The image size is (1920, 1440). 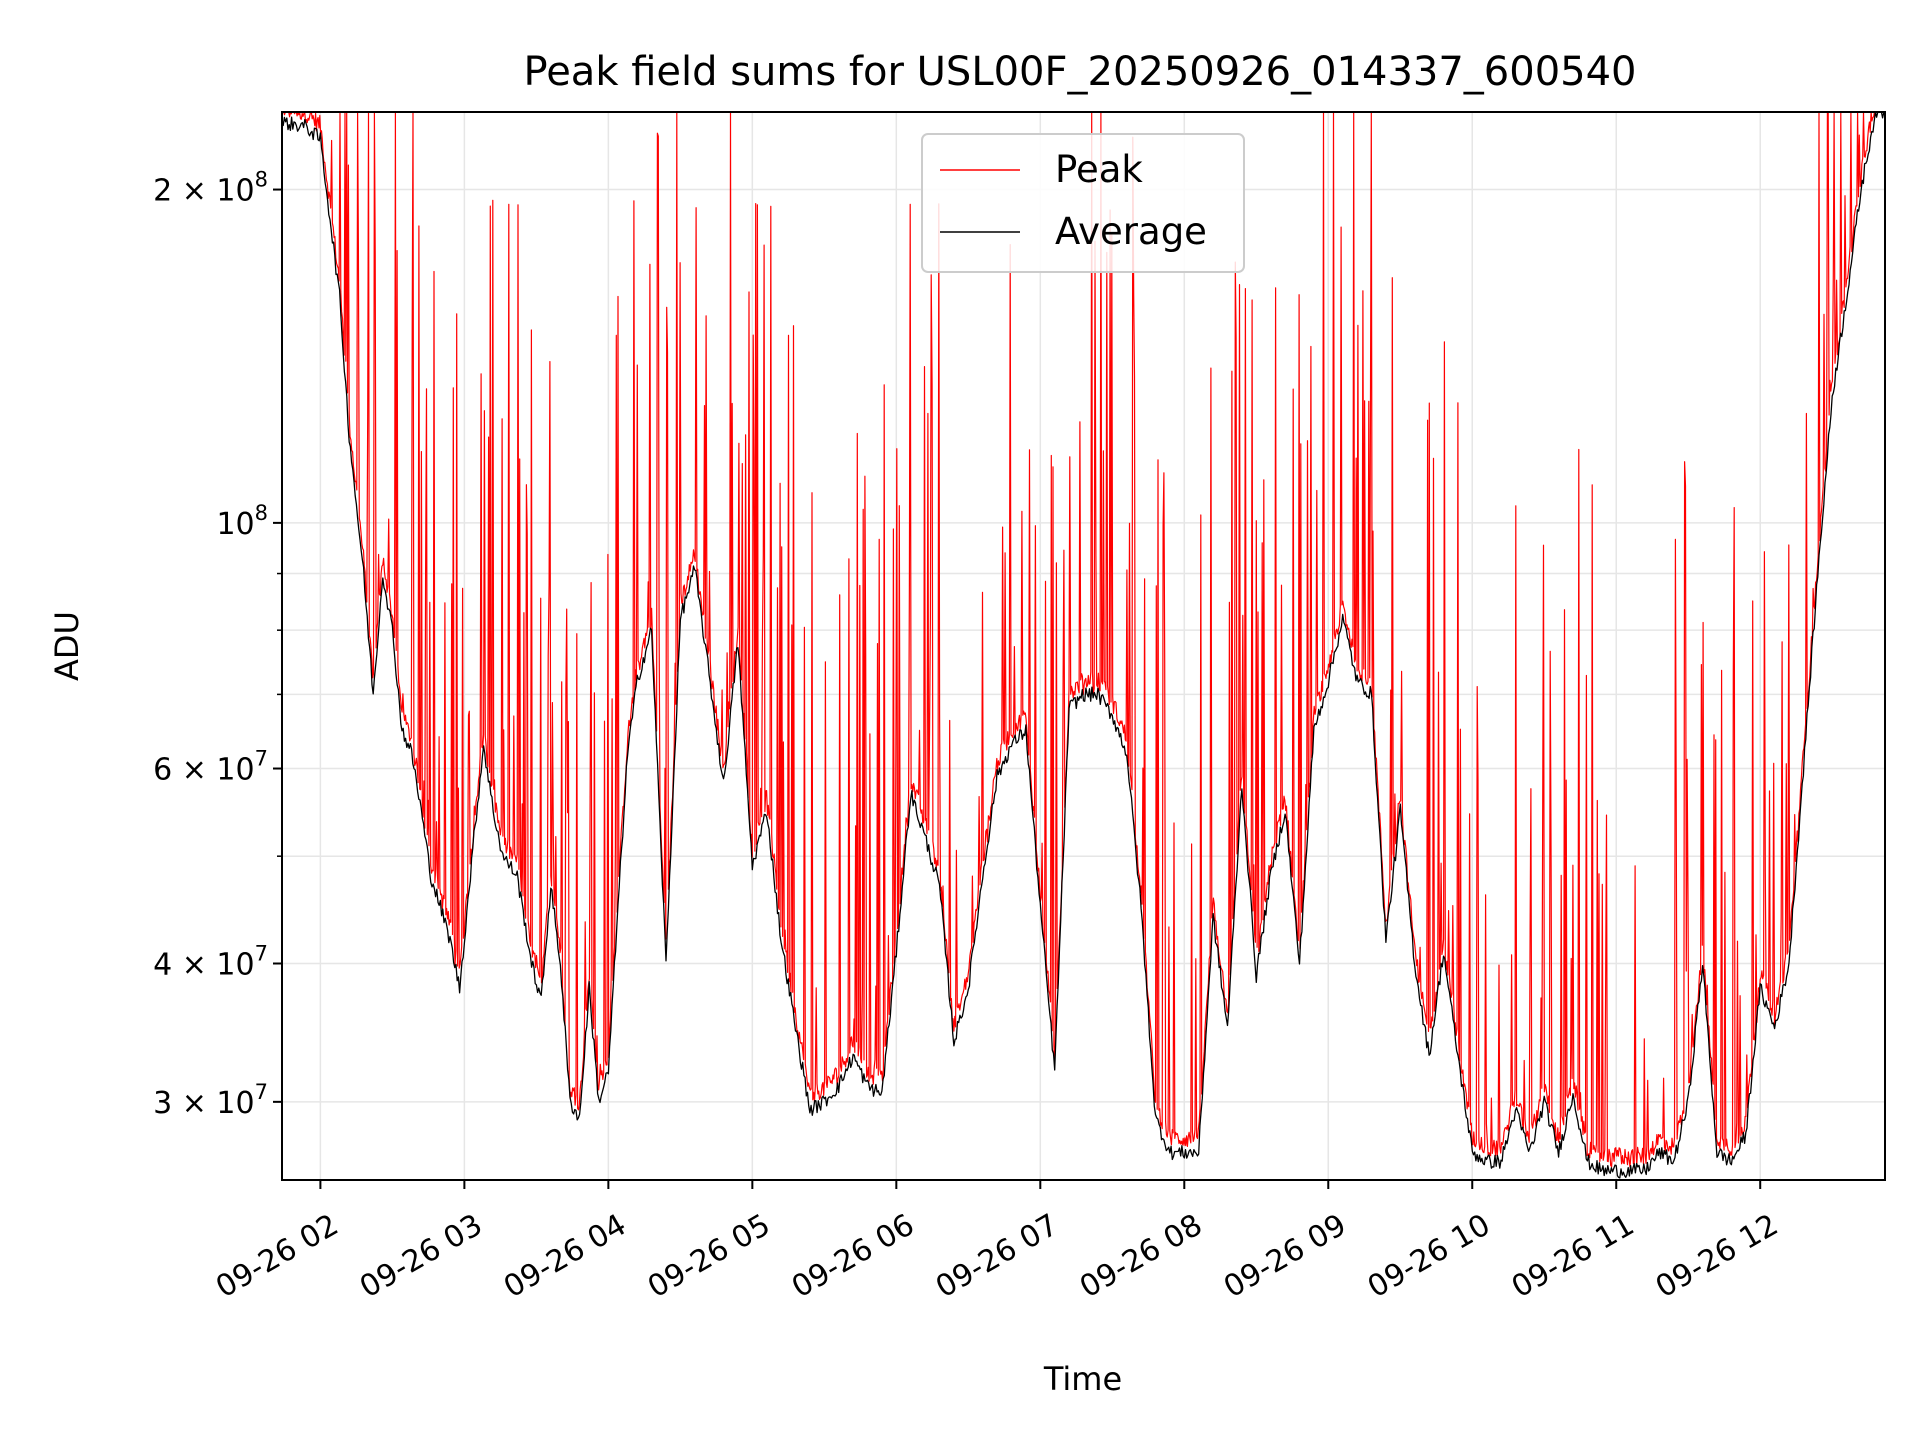 What do you see at coordinates (210, 962) in the screenshot?
I see `y-tick-label: 4 × 107` at bounding box center [210, 962].